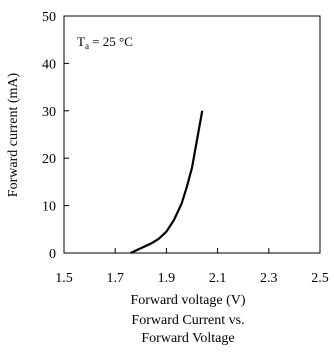 The image size is (334, 355). What do you see at coordinates (187, 338) in the screenshot?
I see `chart-title-line: Forward Voltage` at bounding box center [187, 338].